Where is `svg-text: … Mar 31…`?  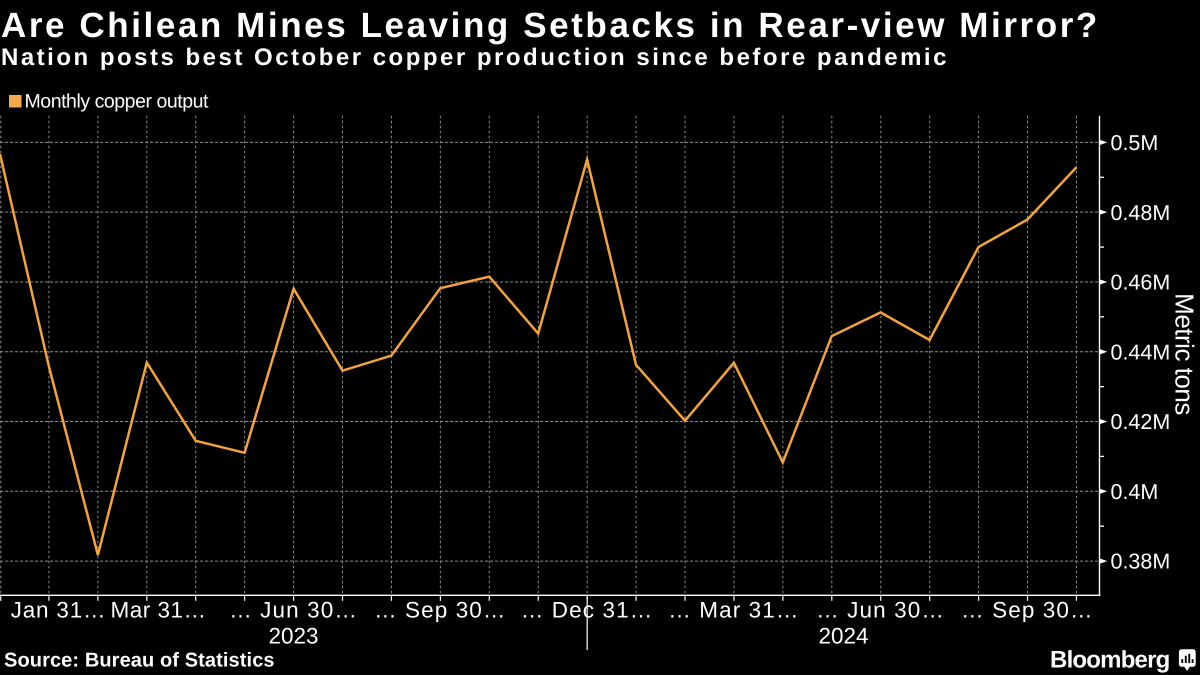
svg-text: … Mar 31… is located at coordinates (733, 610).